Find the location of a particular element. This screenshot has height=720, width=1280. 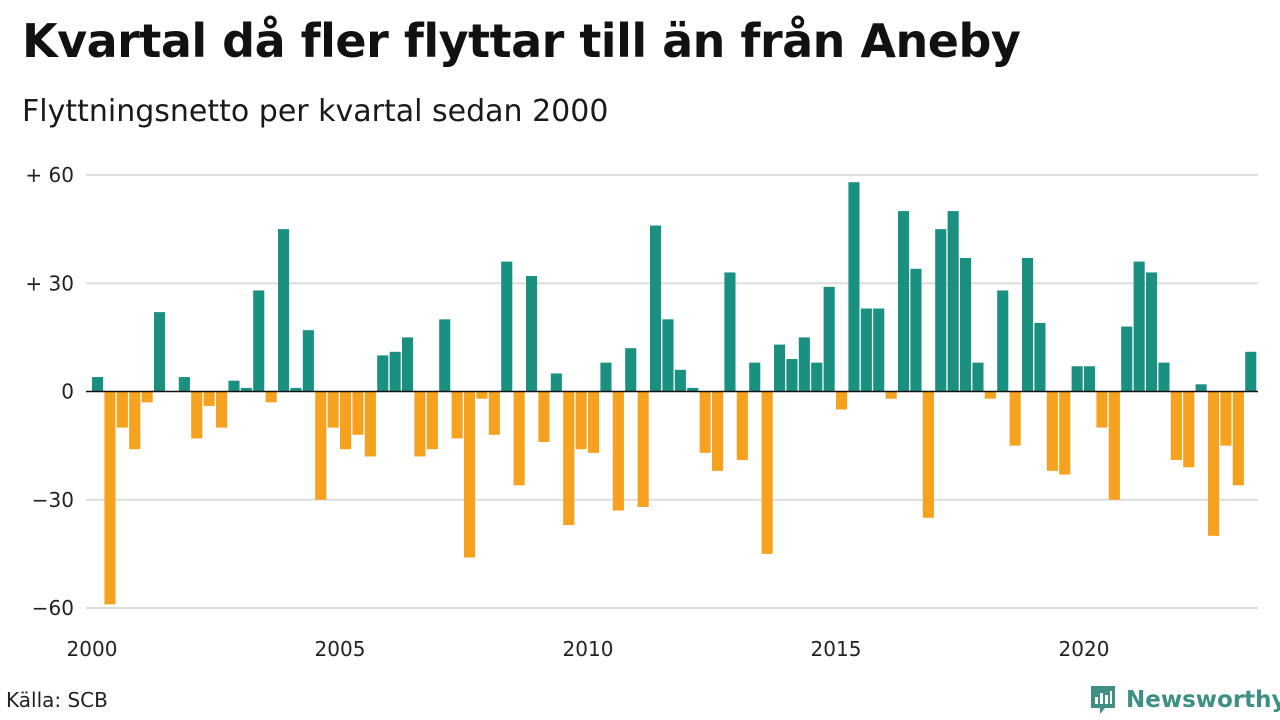

x-tick-label: 2020 is located at coordinates (1084, 649).